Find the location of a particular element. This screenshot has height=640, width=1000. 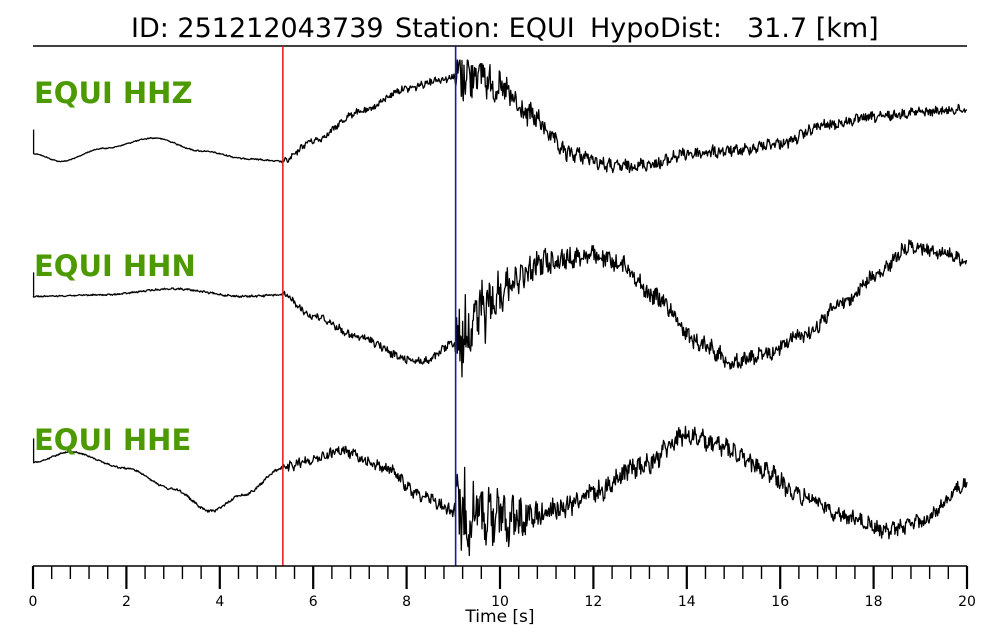

hypodist-value: 31.7 [km] is located at coordinates (813, 28).